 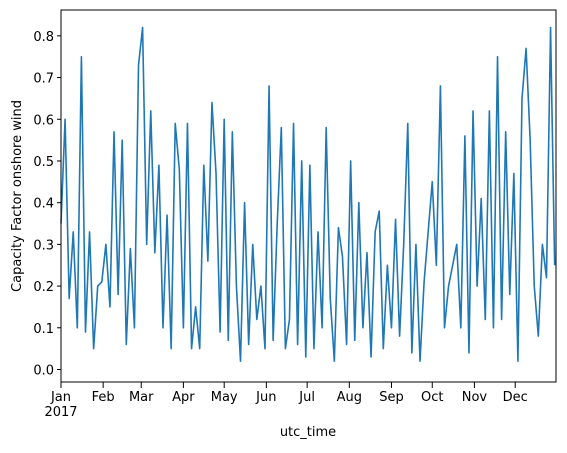 I want to click on y-tick-label: 0.1, so click(x=43, y=329).